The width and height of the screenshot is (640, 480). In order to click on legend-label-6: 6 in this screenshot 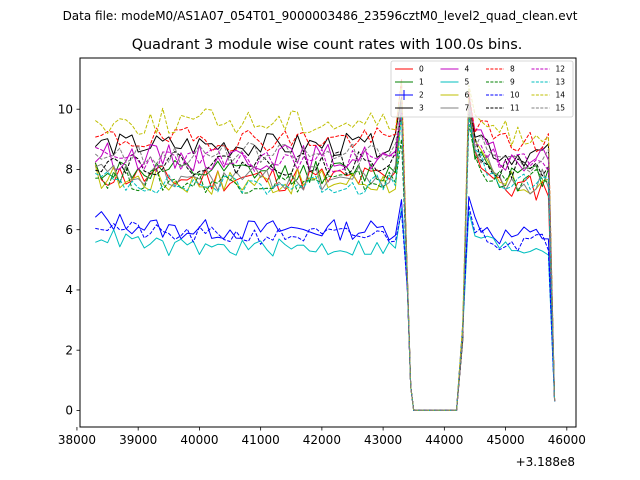, I will do `click(467, 95)`.